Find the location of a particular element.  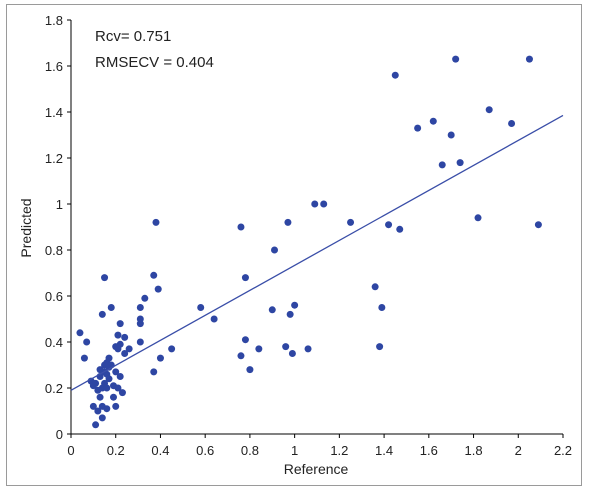

x-tick-label: 2 is located at coordinates (518, 450).